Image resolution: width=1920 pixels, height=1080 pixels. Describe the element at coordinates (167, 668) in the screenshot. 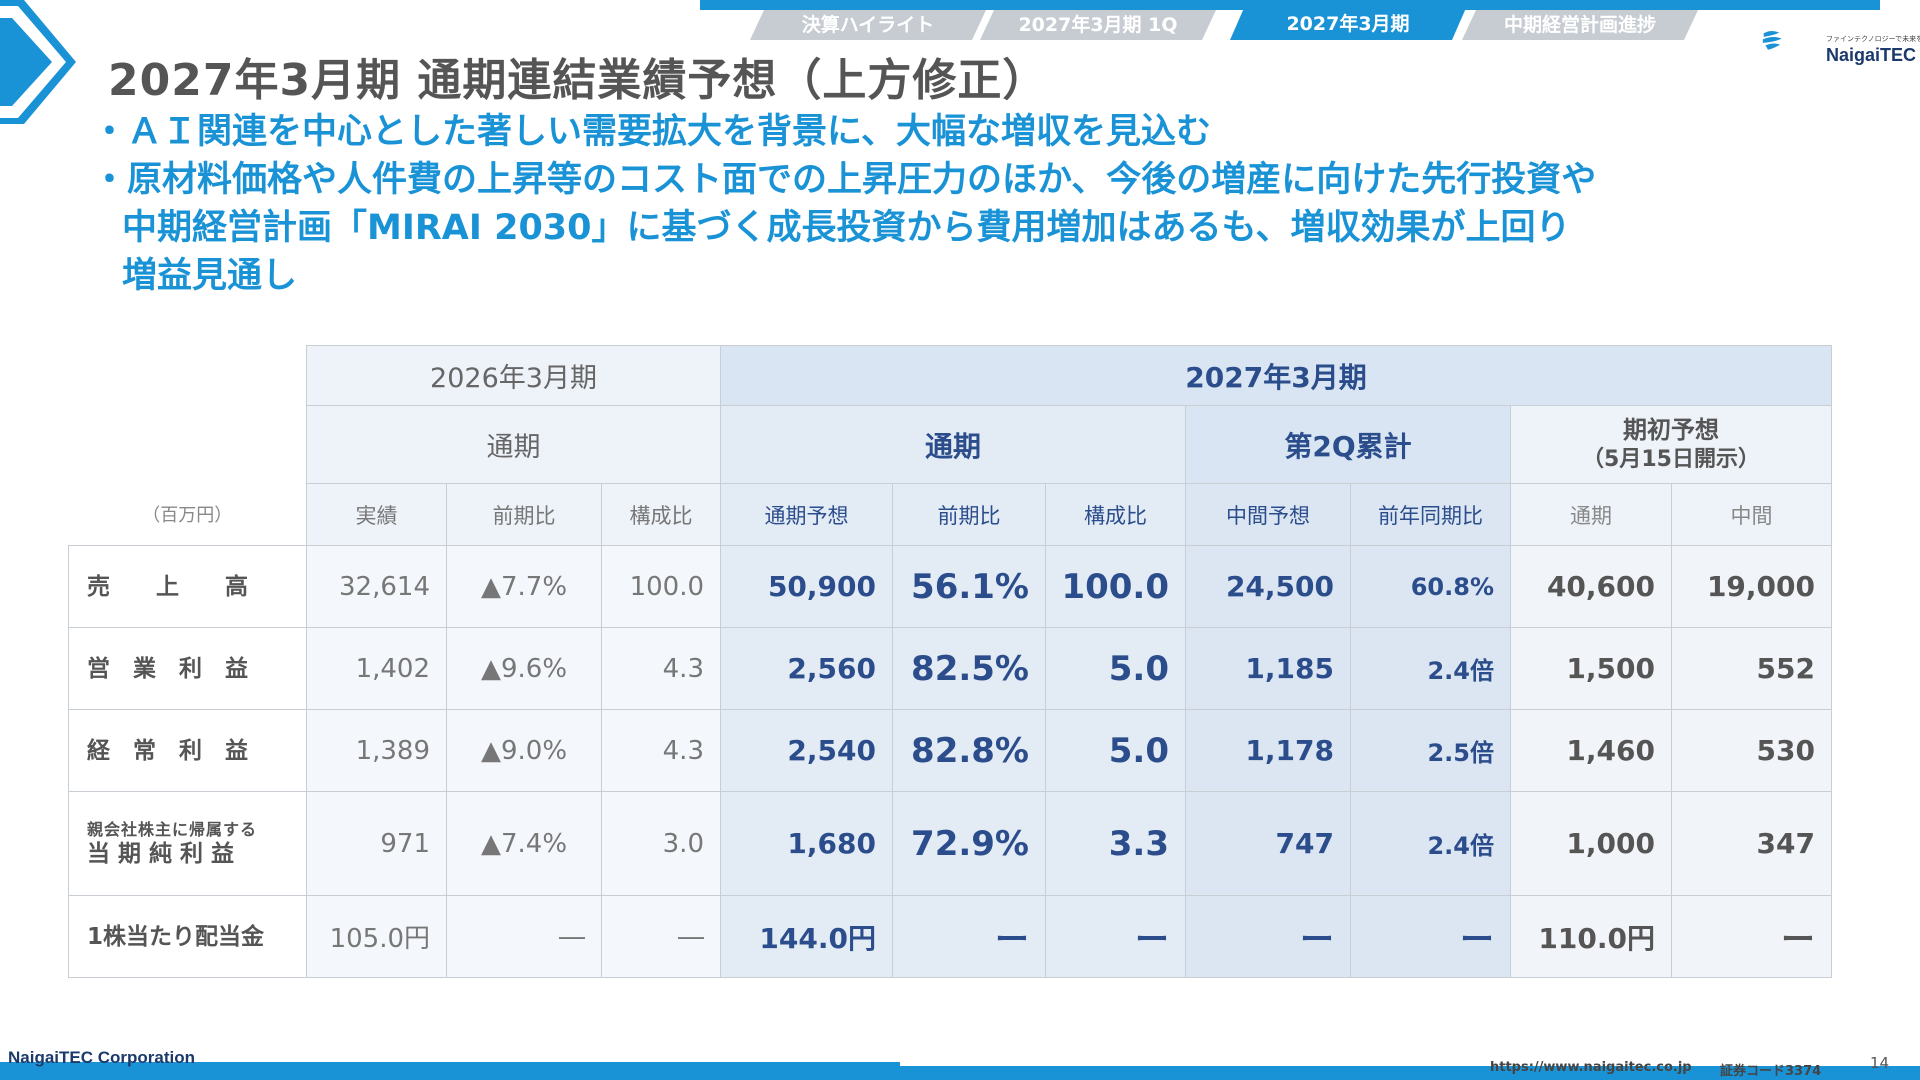

I see `row-label-main: 営 業 利 益` at that location.